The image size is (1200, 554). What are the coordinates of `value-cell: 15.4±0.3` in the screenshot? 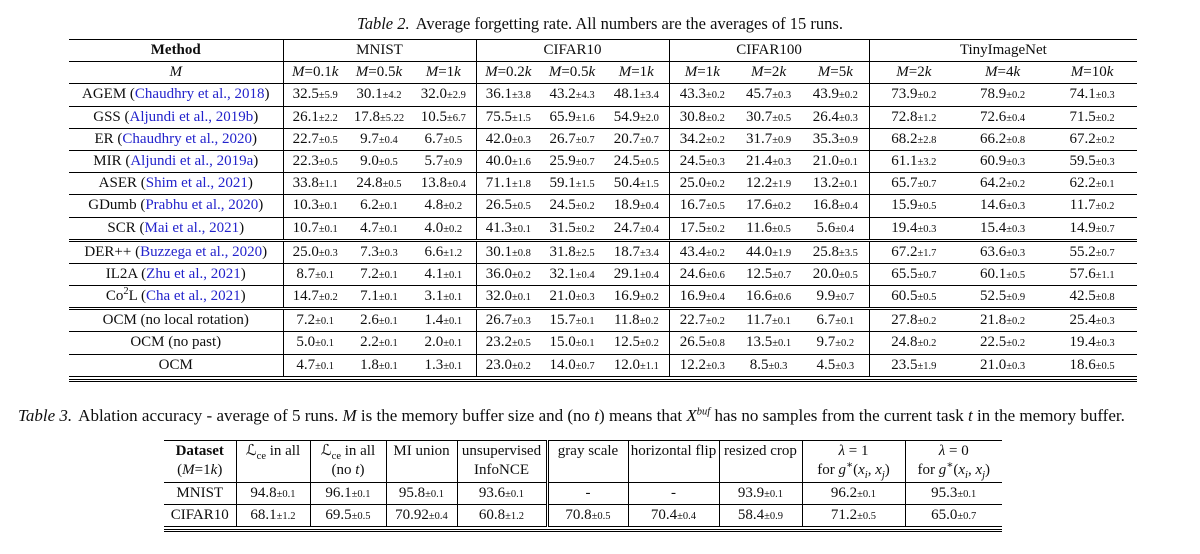 It's located at (1003, 227).